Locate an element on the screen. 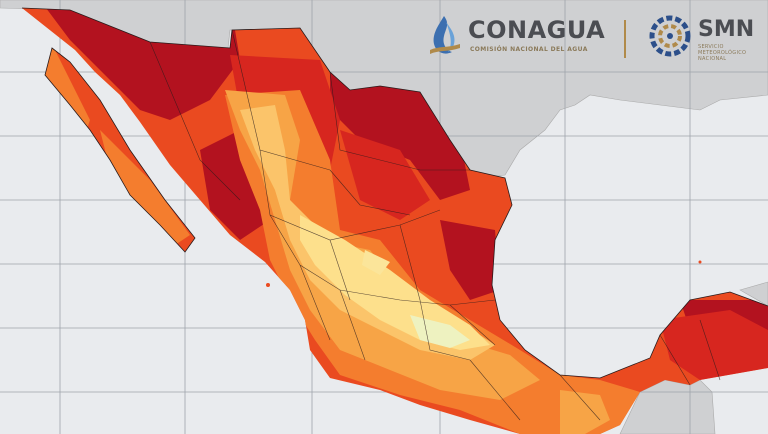 The width and height of the screenshot is (768, 434). water-drop-icon is located at coordinates (445, 35).